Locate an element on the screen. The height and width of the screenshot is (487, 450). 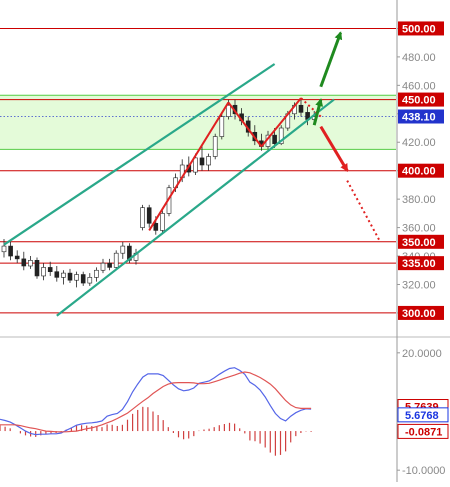
macd-line is located at coordinates (156, 401).